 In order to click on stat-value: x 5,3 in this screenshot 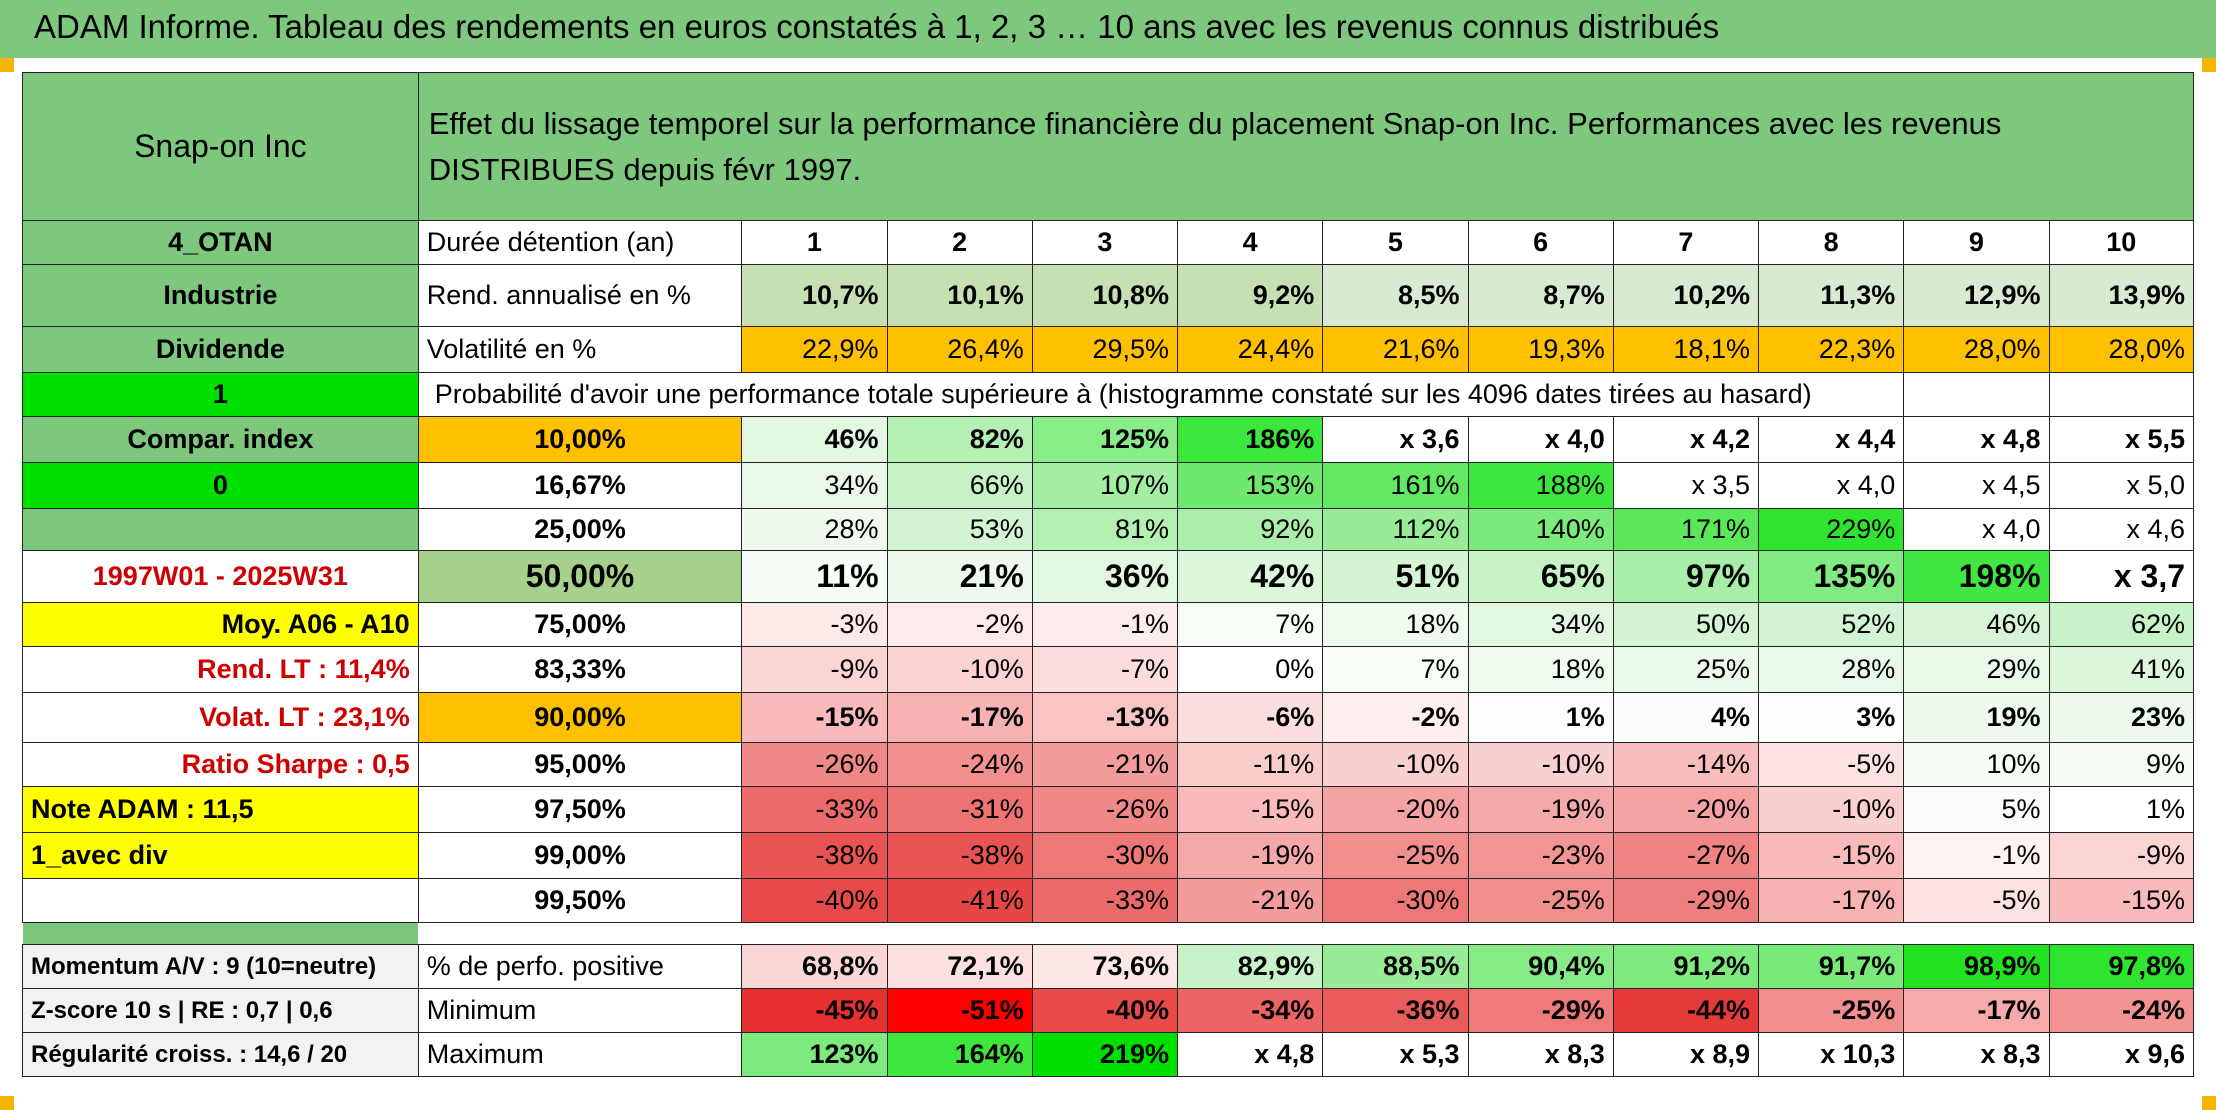, I will do `click(1395, 1054)`.